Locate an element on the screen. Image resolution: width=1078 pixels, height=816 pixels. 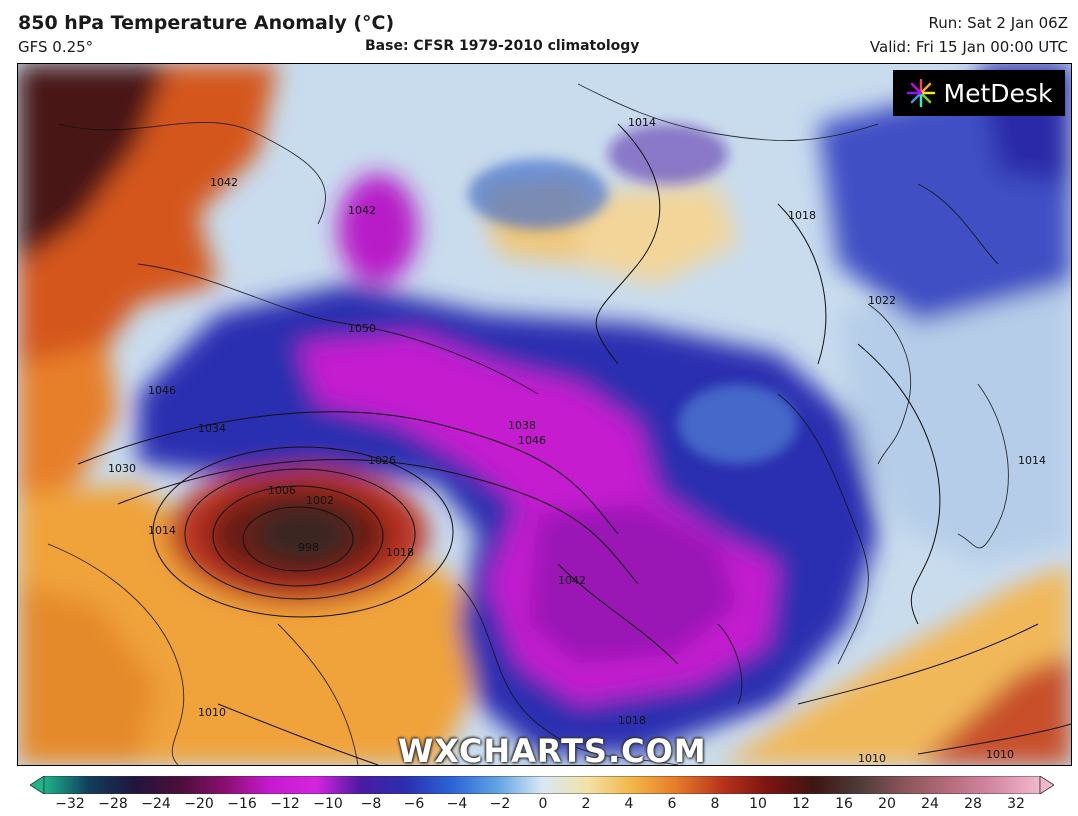
isobar-label: 998 is located at coordinates (308, 547).